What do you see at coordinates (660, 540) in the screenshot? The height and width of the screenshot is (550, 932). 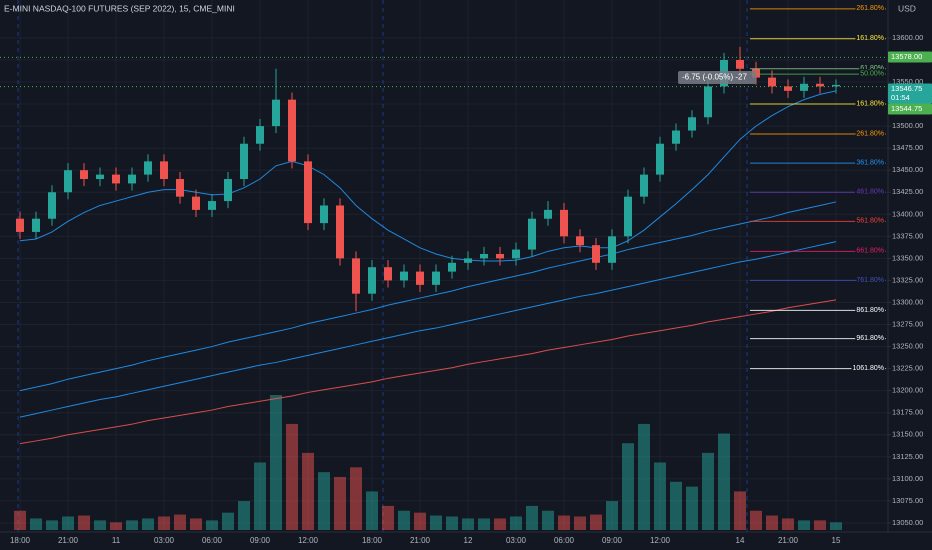 I see `x-tick-label: 12:00` at bounding box center [660, 540].